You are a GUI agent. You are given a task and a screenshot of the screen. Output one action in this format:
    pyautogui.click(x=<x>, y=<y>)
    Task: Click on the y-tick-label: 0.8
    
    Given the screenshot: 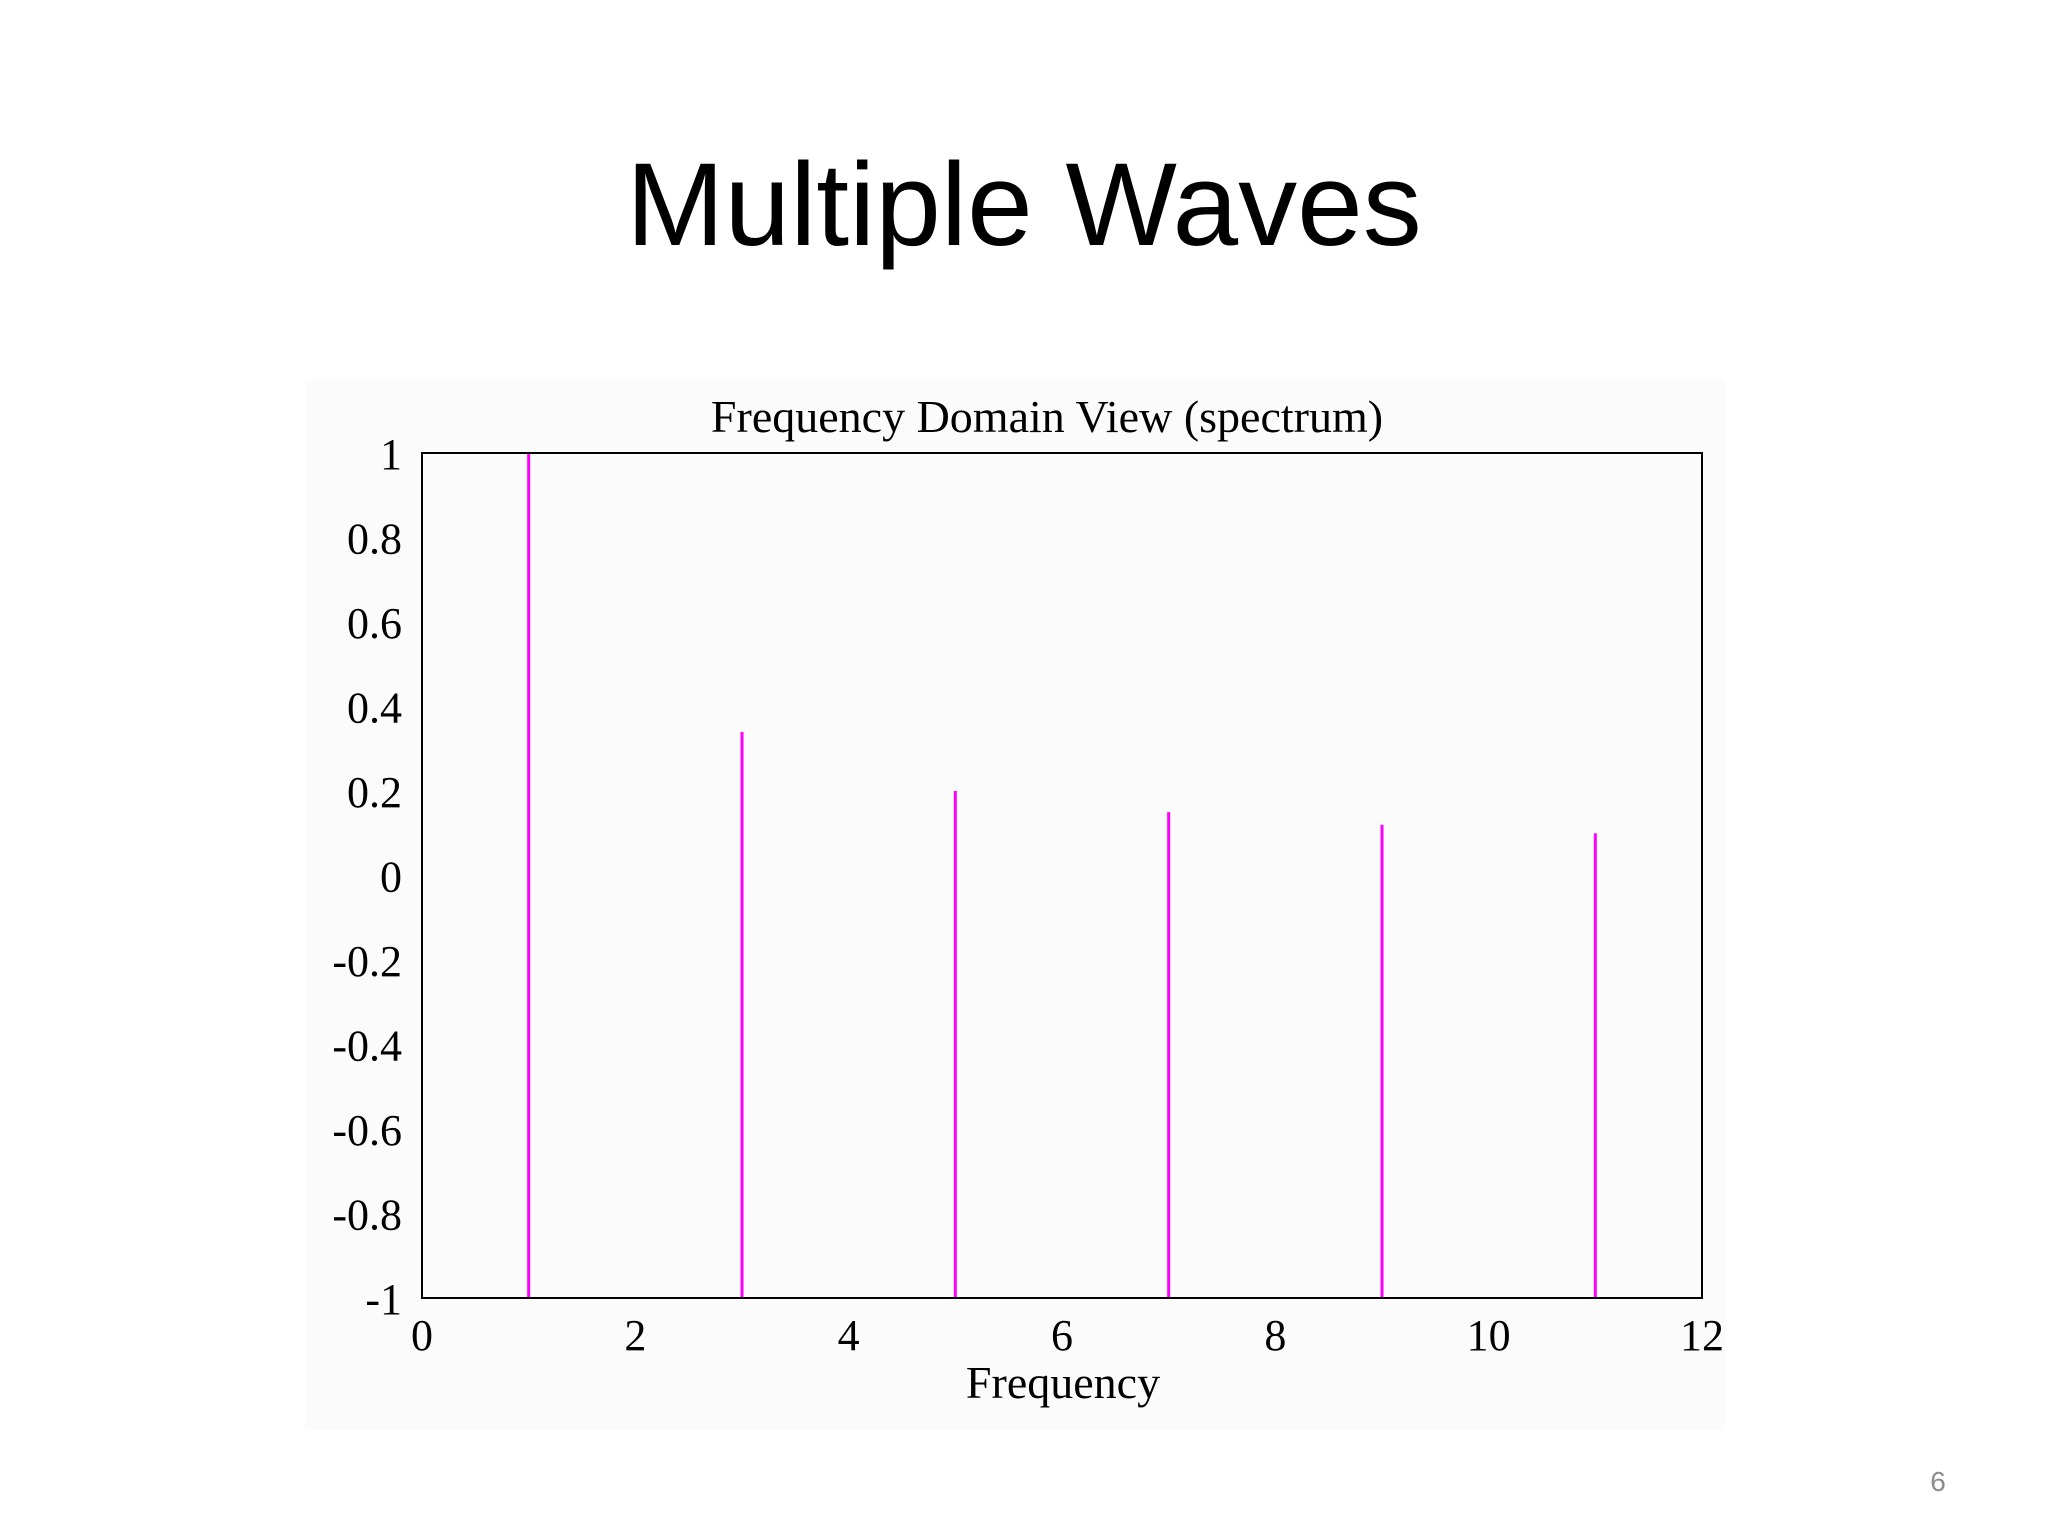 What is the action you would take?
    pyautogui.click(x=374, y=539)
    